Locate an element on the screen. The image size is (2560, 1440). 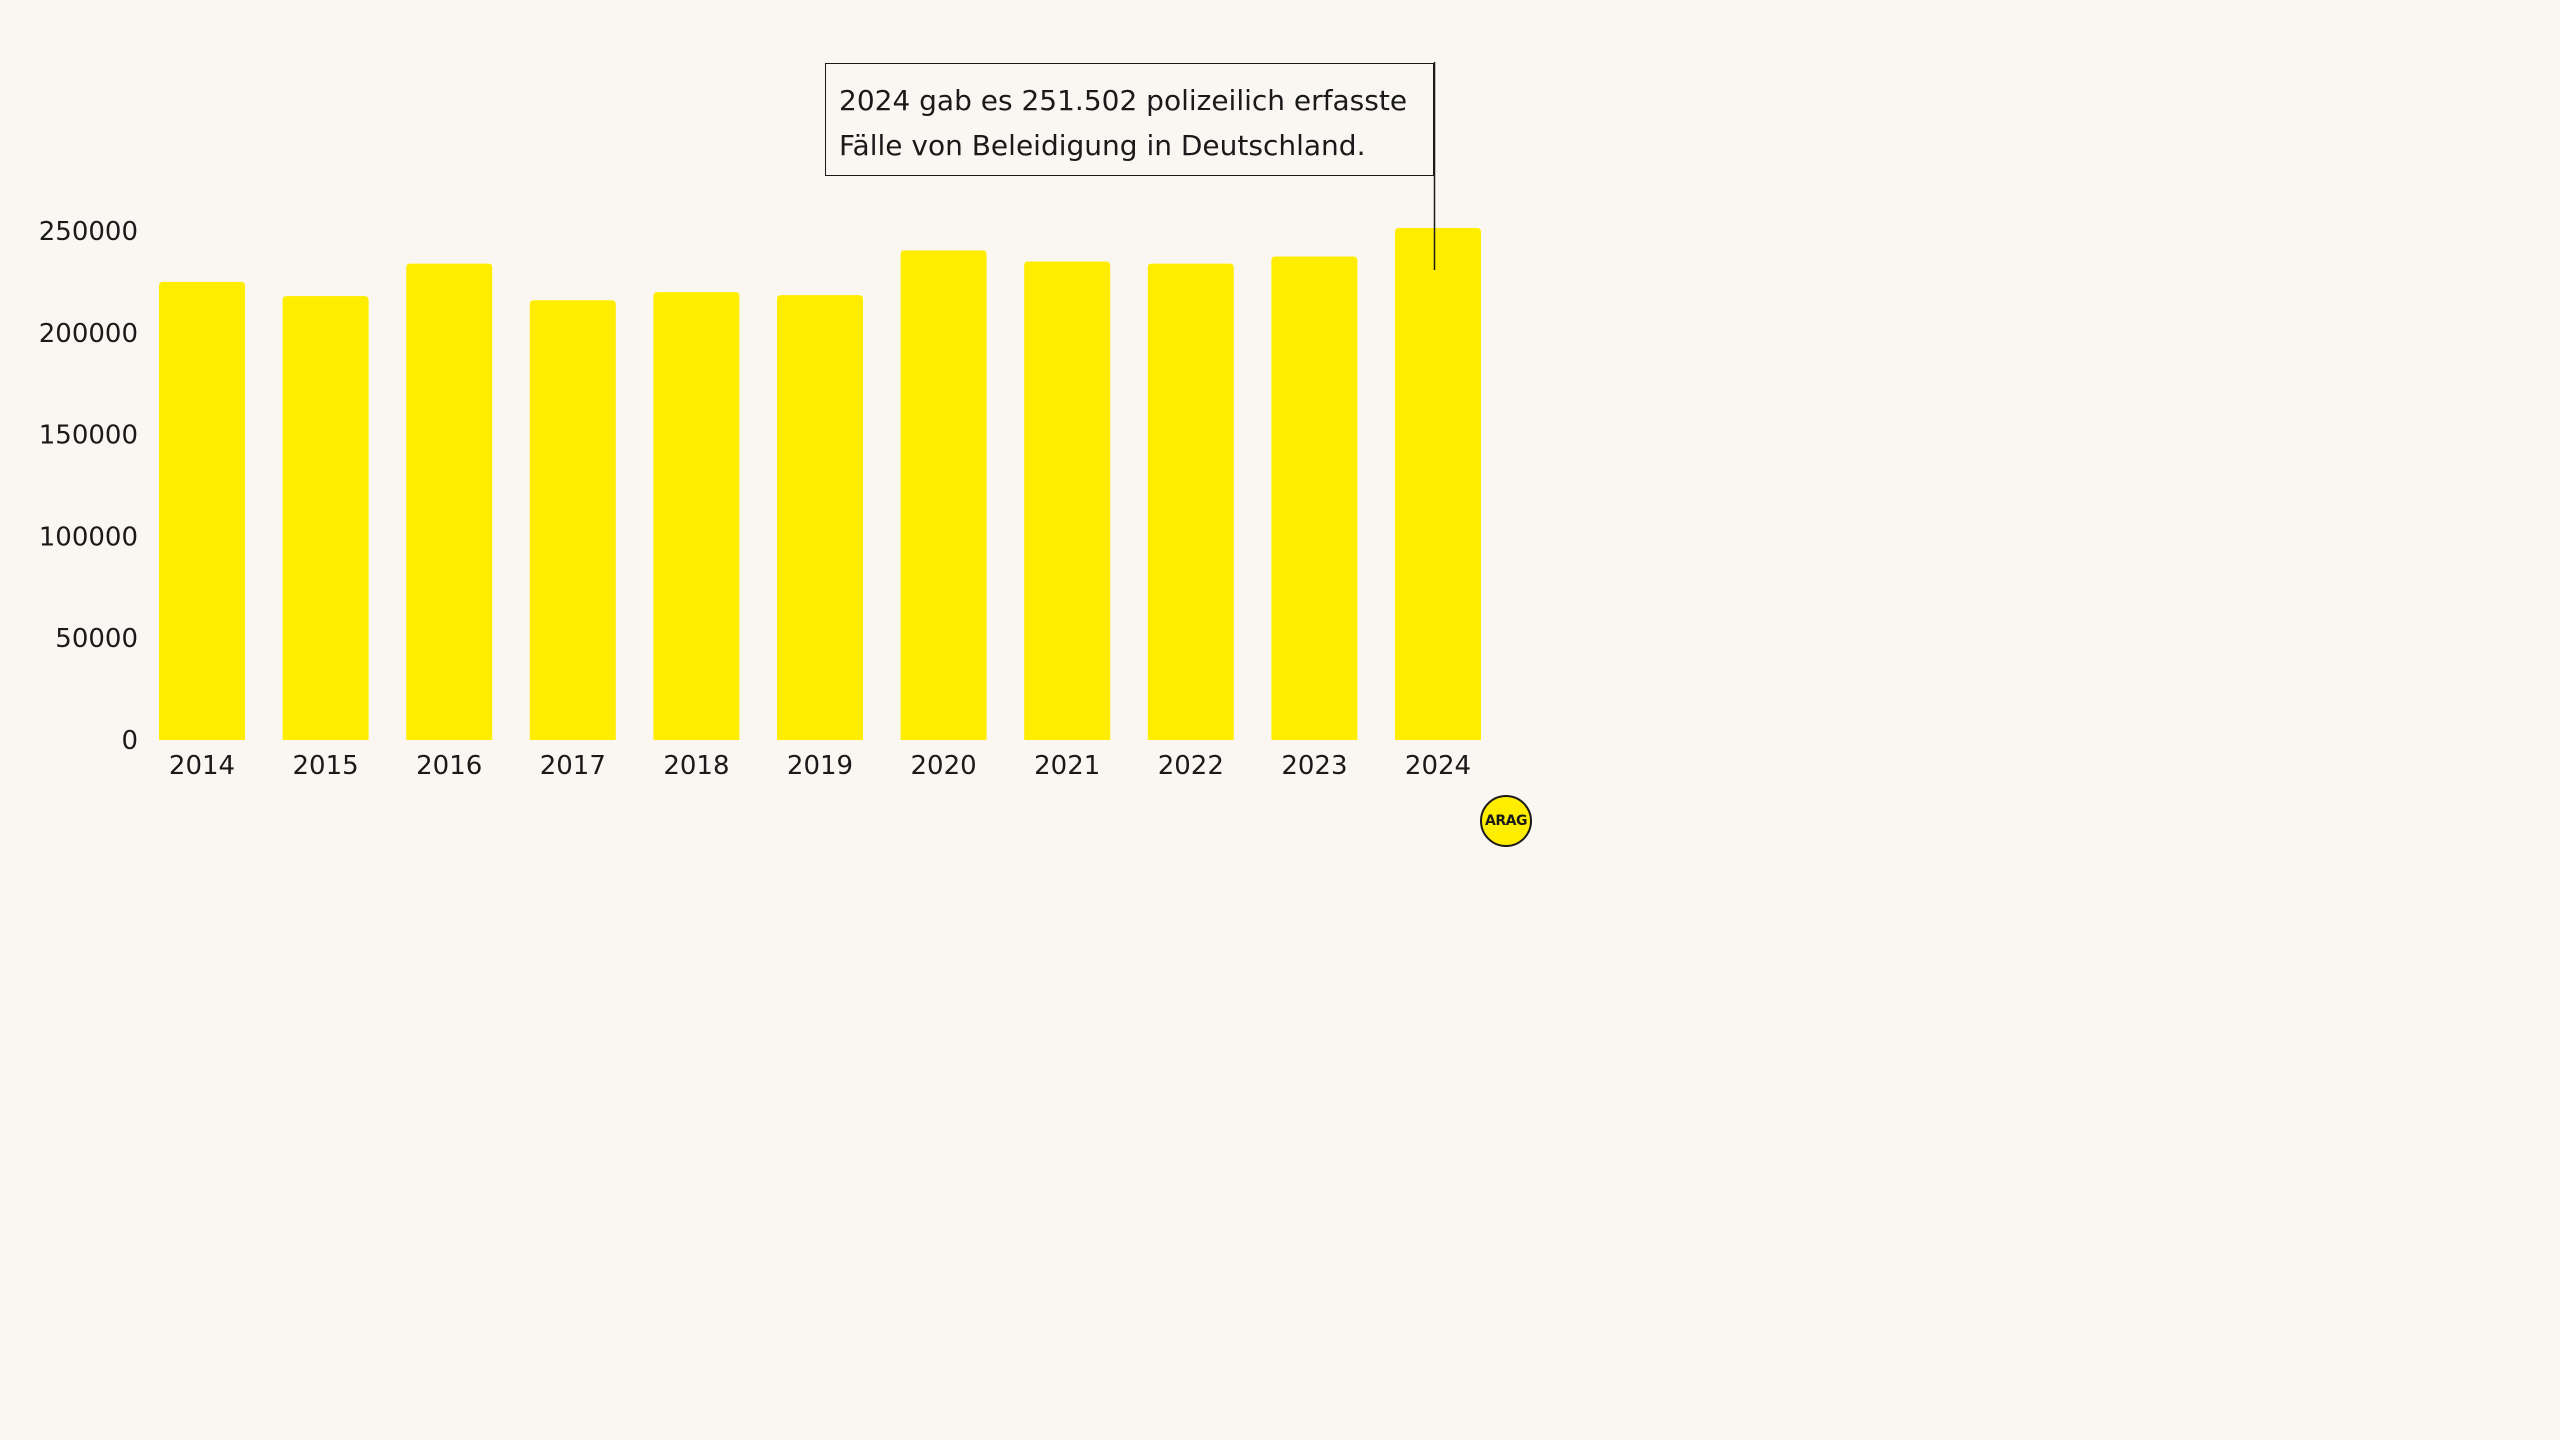
annotation-line-1: 2024 gab es 251.502 polizeilich erfasste is located at coordinates (1123, 100).